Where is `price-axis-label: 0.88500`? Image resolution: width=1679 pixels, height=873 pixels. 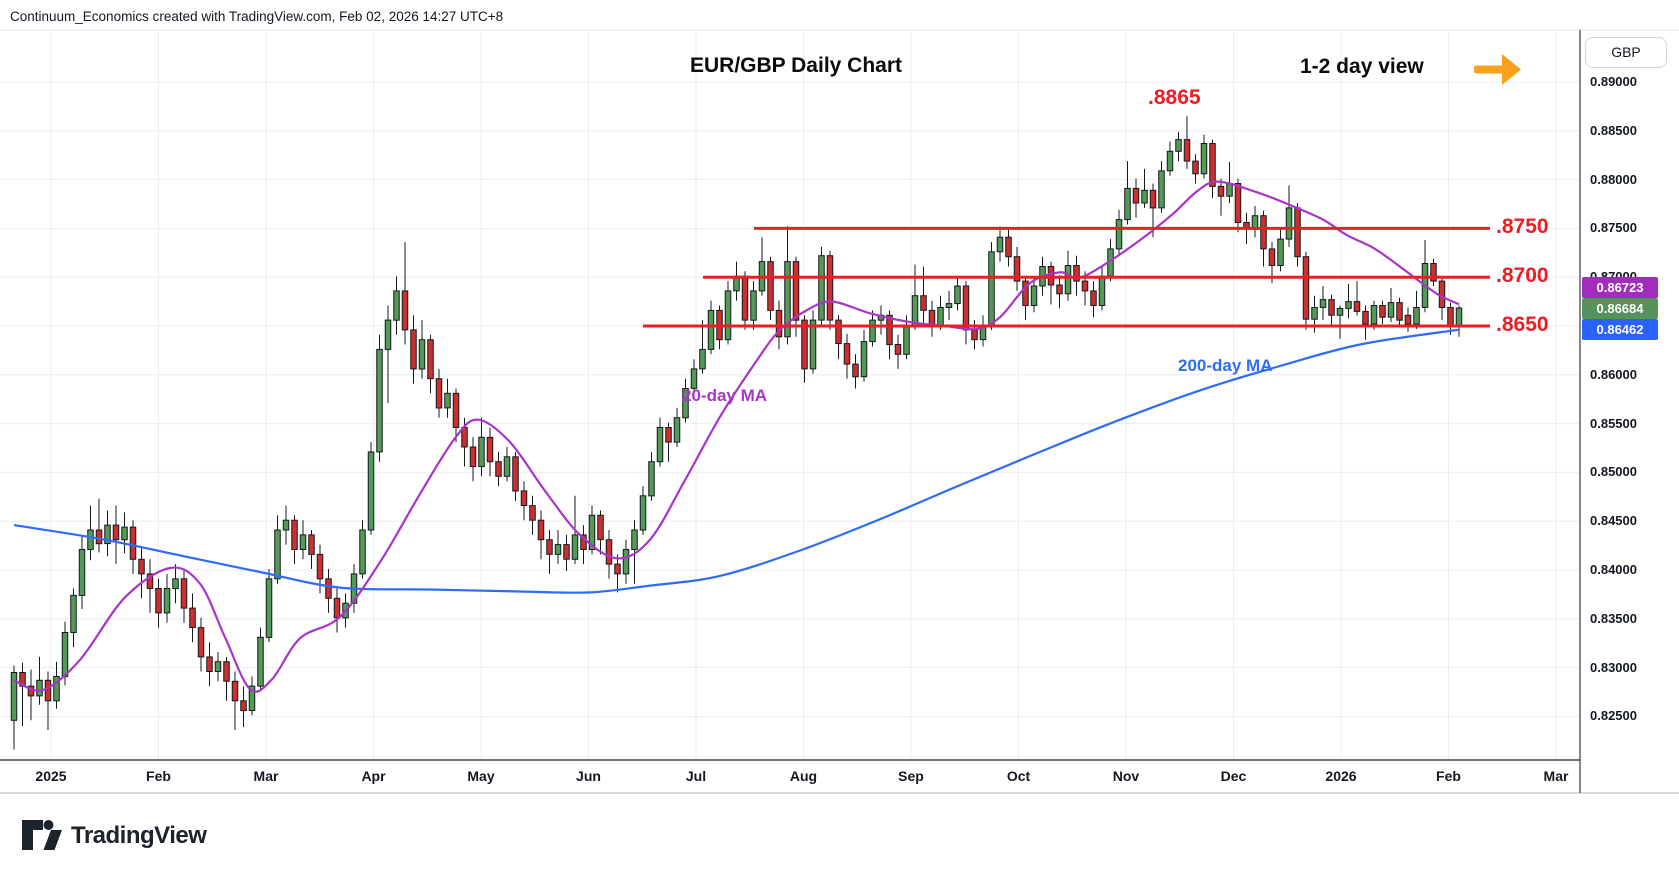
price-axis-label: 0.88500 is located at coordinates (1613, 130).